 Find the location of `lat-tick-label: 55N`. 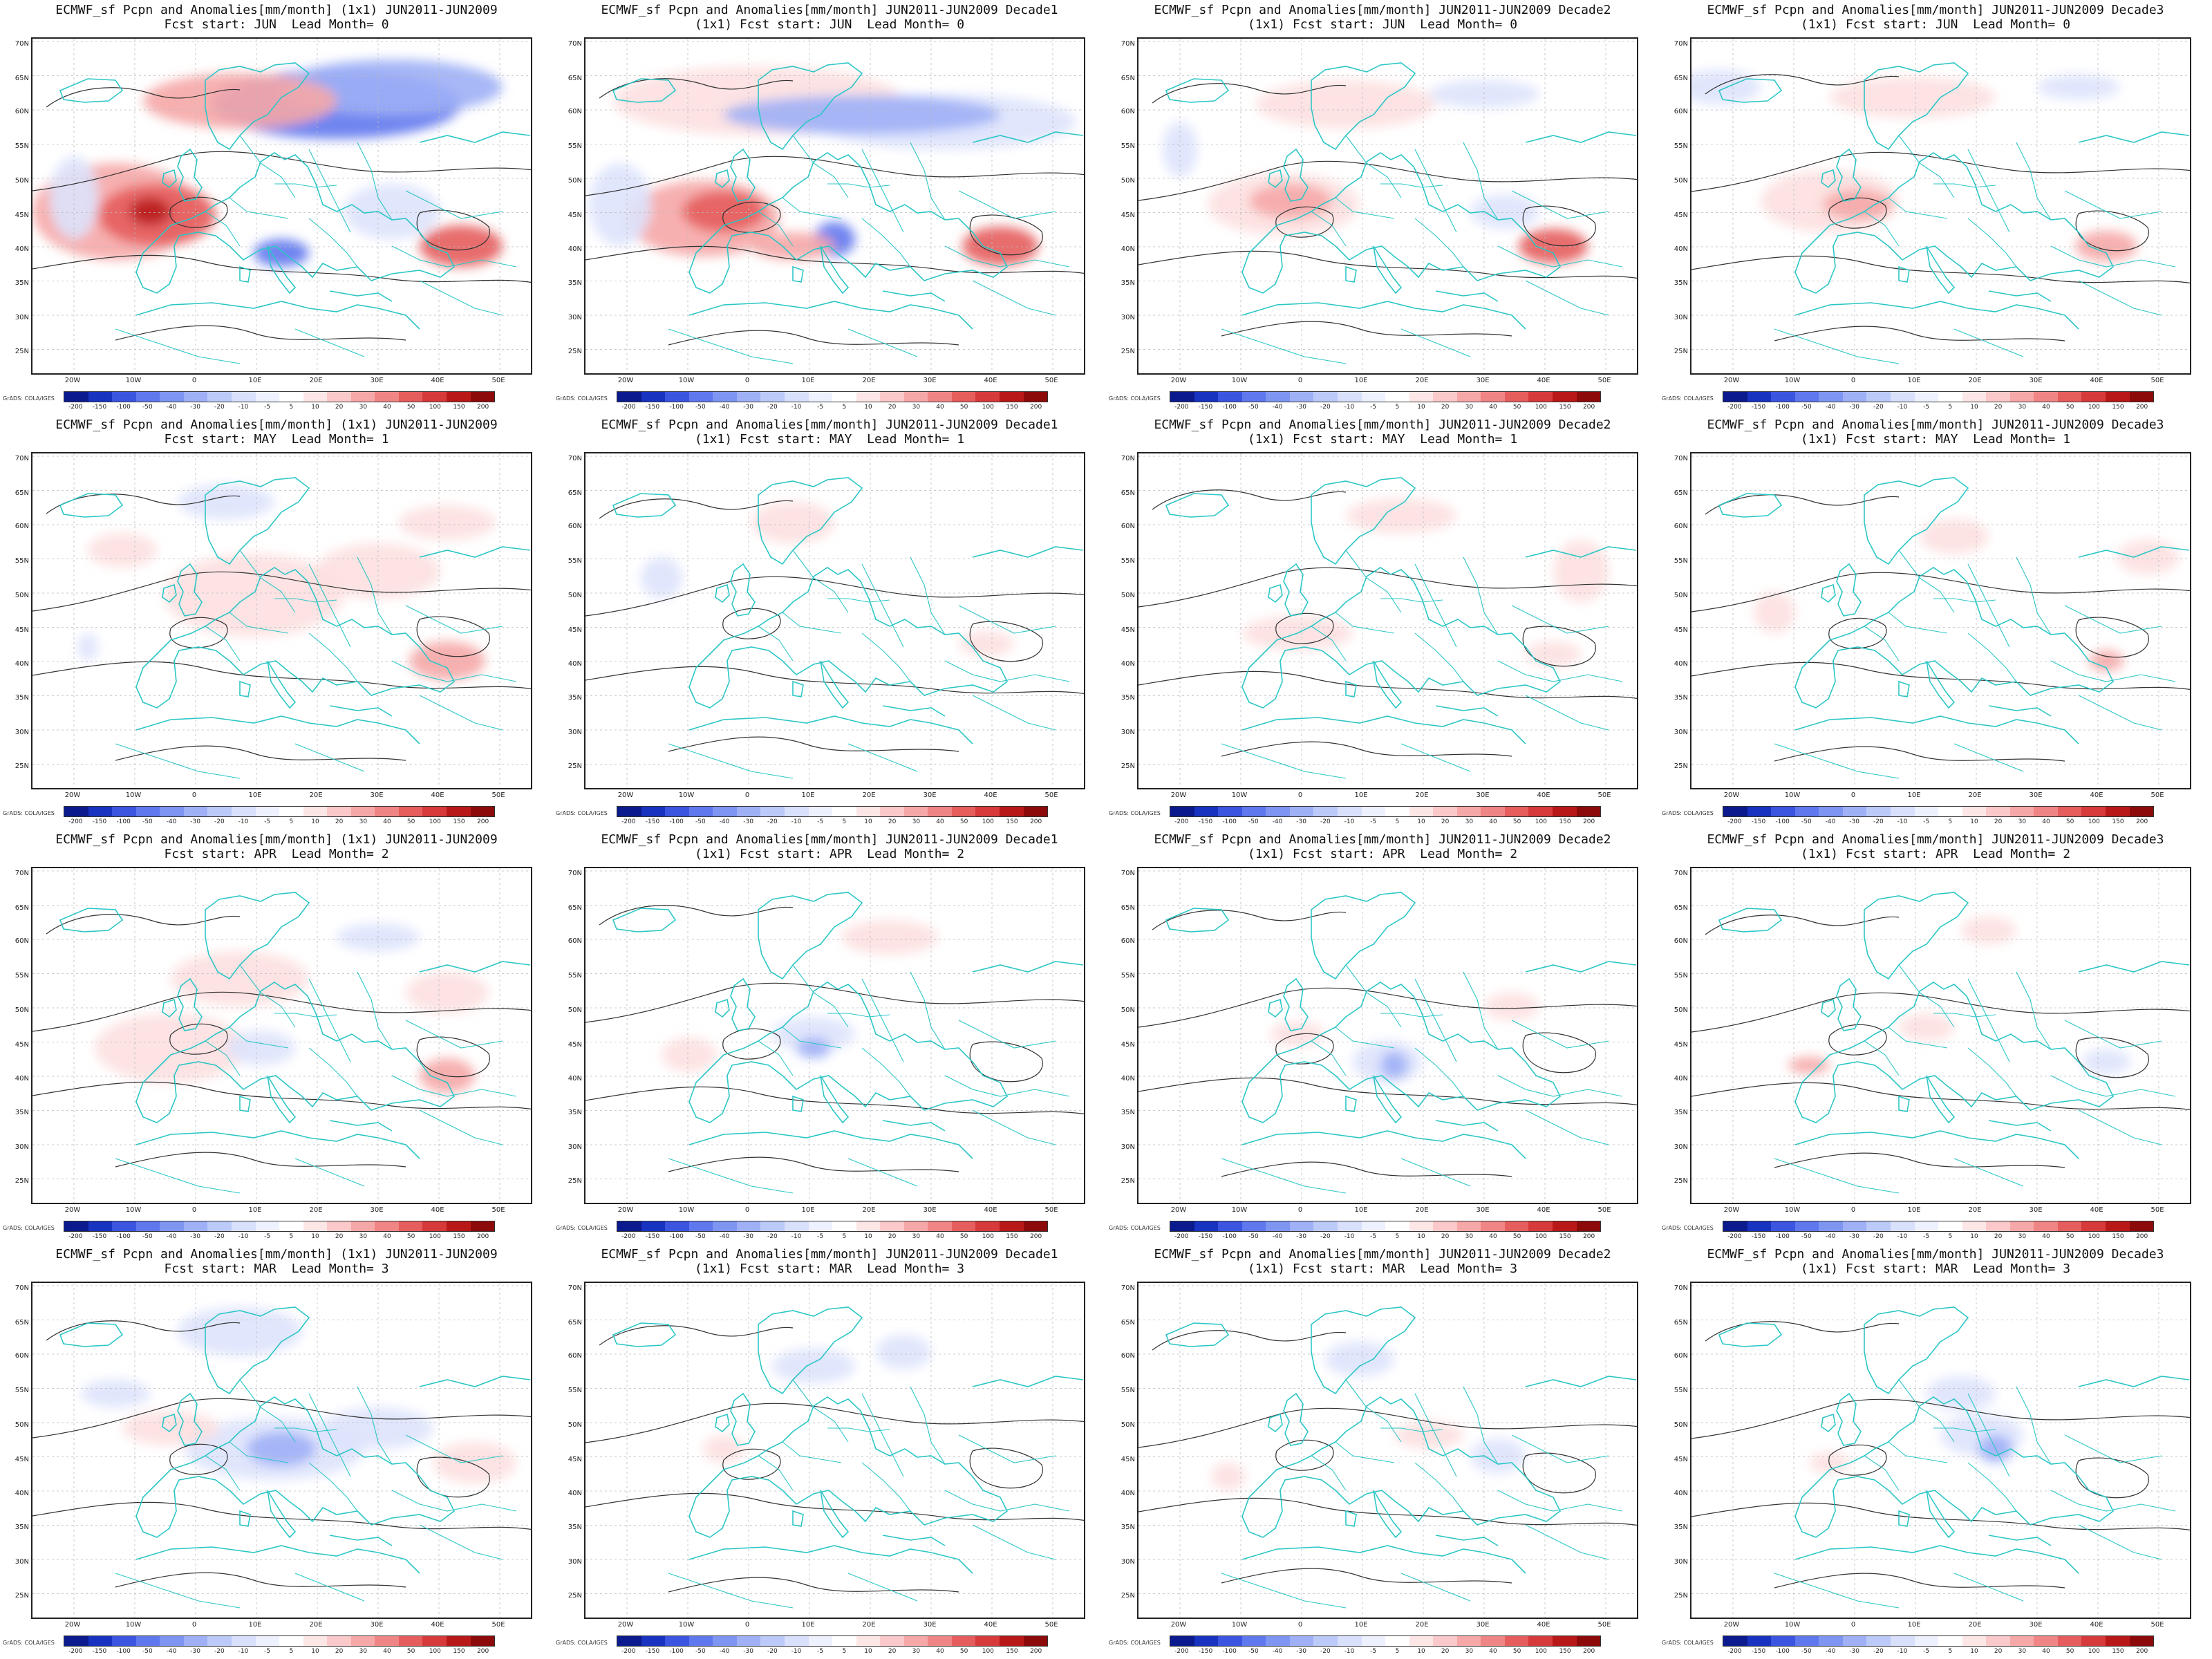

lat-tick-label: 55N is located at coordinates (22, 976).